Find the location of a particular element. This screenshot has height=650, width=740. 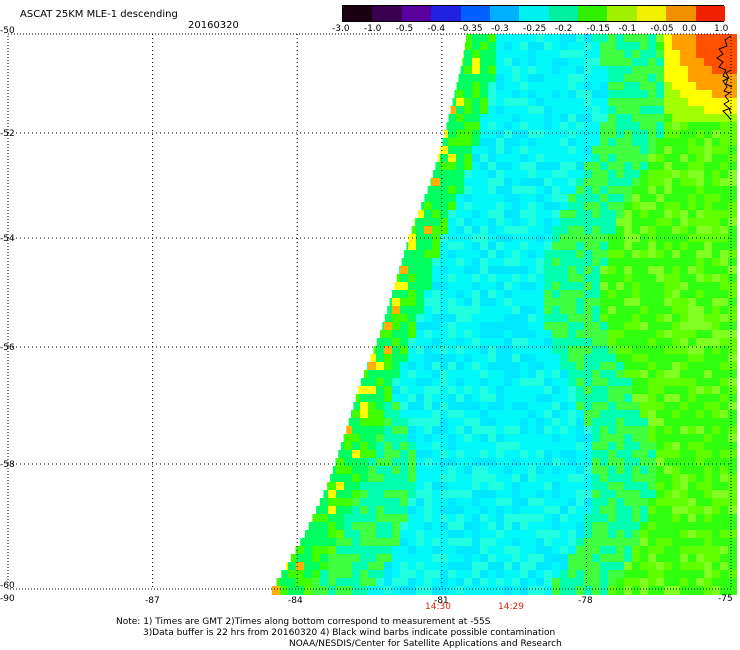

colorbar-label: -0.3 is located at coordinates (500, 29).